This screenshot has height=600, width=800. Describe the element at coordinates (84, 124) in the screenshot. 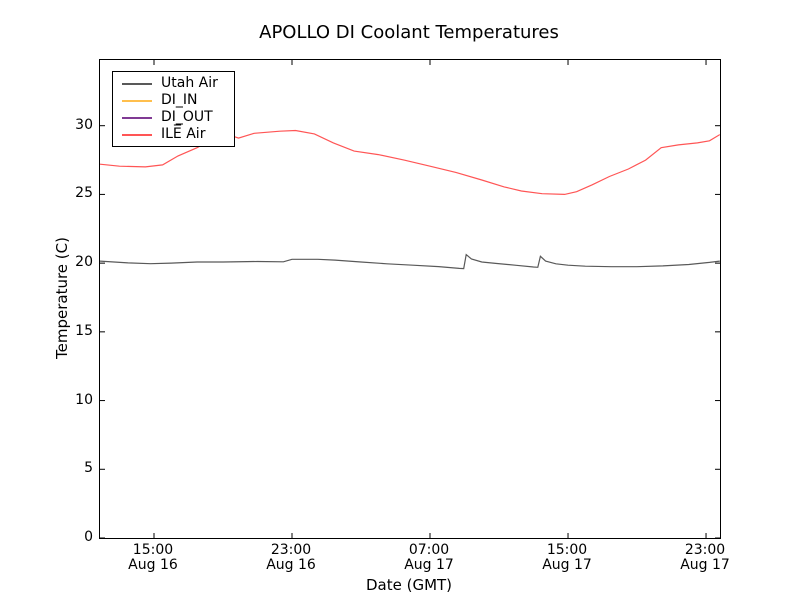

I see `y-tick-label: 30` at that location.